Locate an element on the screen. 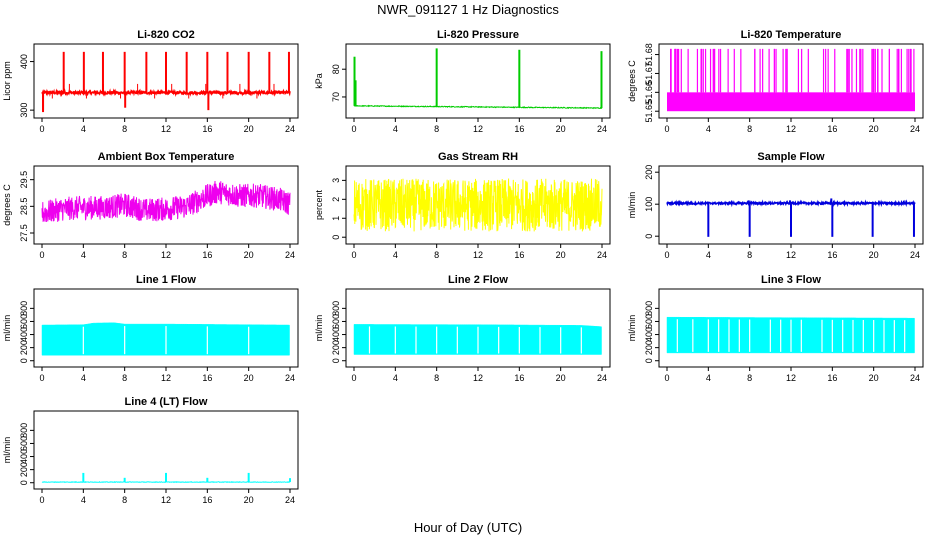 This screenshot has width=936, height=540. y-tick-label: 27.5 is located at coordinates (24, 233).